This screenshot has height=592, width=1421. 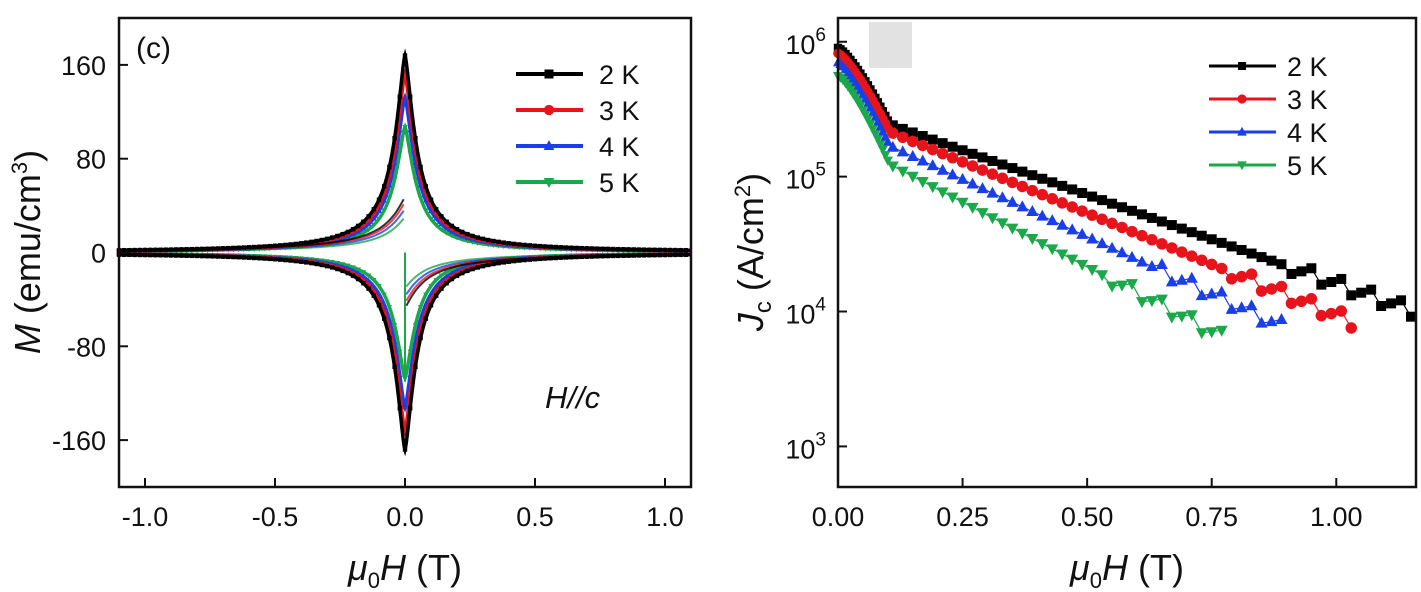 What do you see at coordinates (805, 177) in the screenshot?
I see `y-tick-label: 105` at bounding box center [805, 177].